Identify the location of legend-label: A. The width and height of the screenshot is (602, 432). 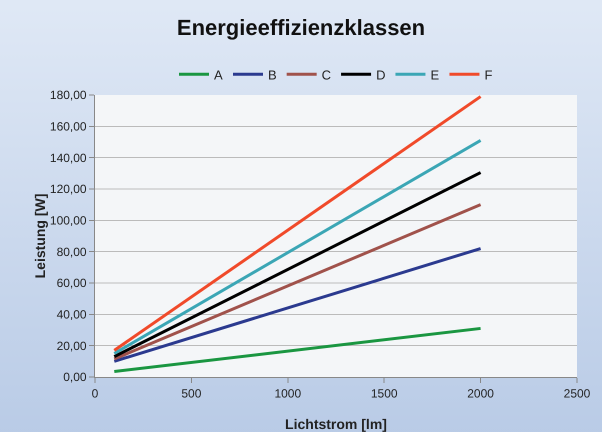
(218, 74).